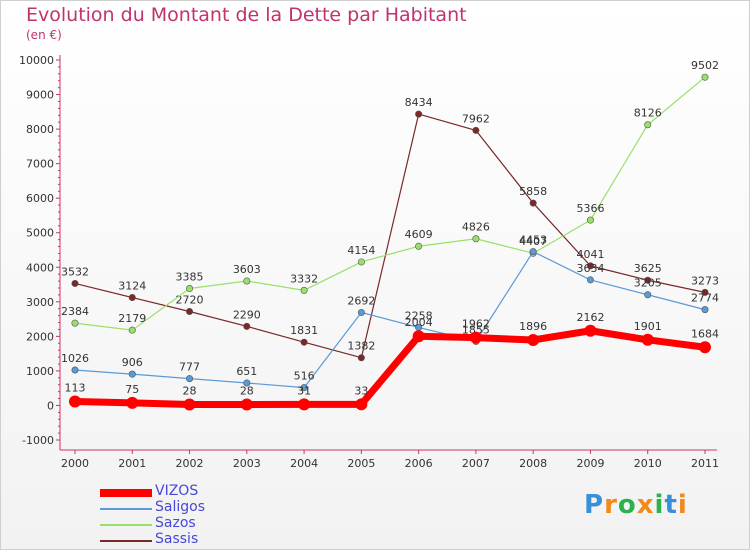 This screenshot has height=550, width=750. I want to click on data-label-saligos-2011: 2774, so click(705, 298).